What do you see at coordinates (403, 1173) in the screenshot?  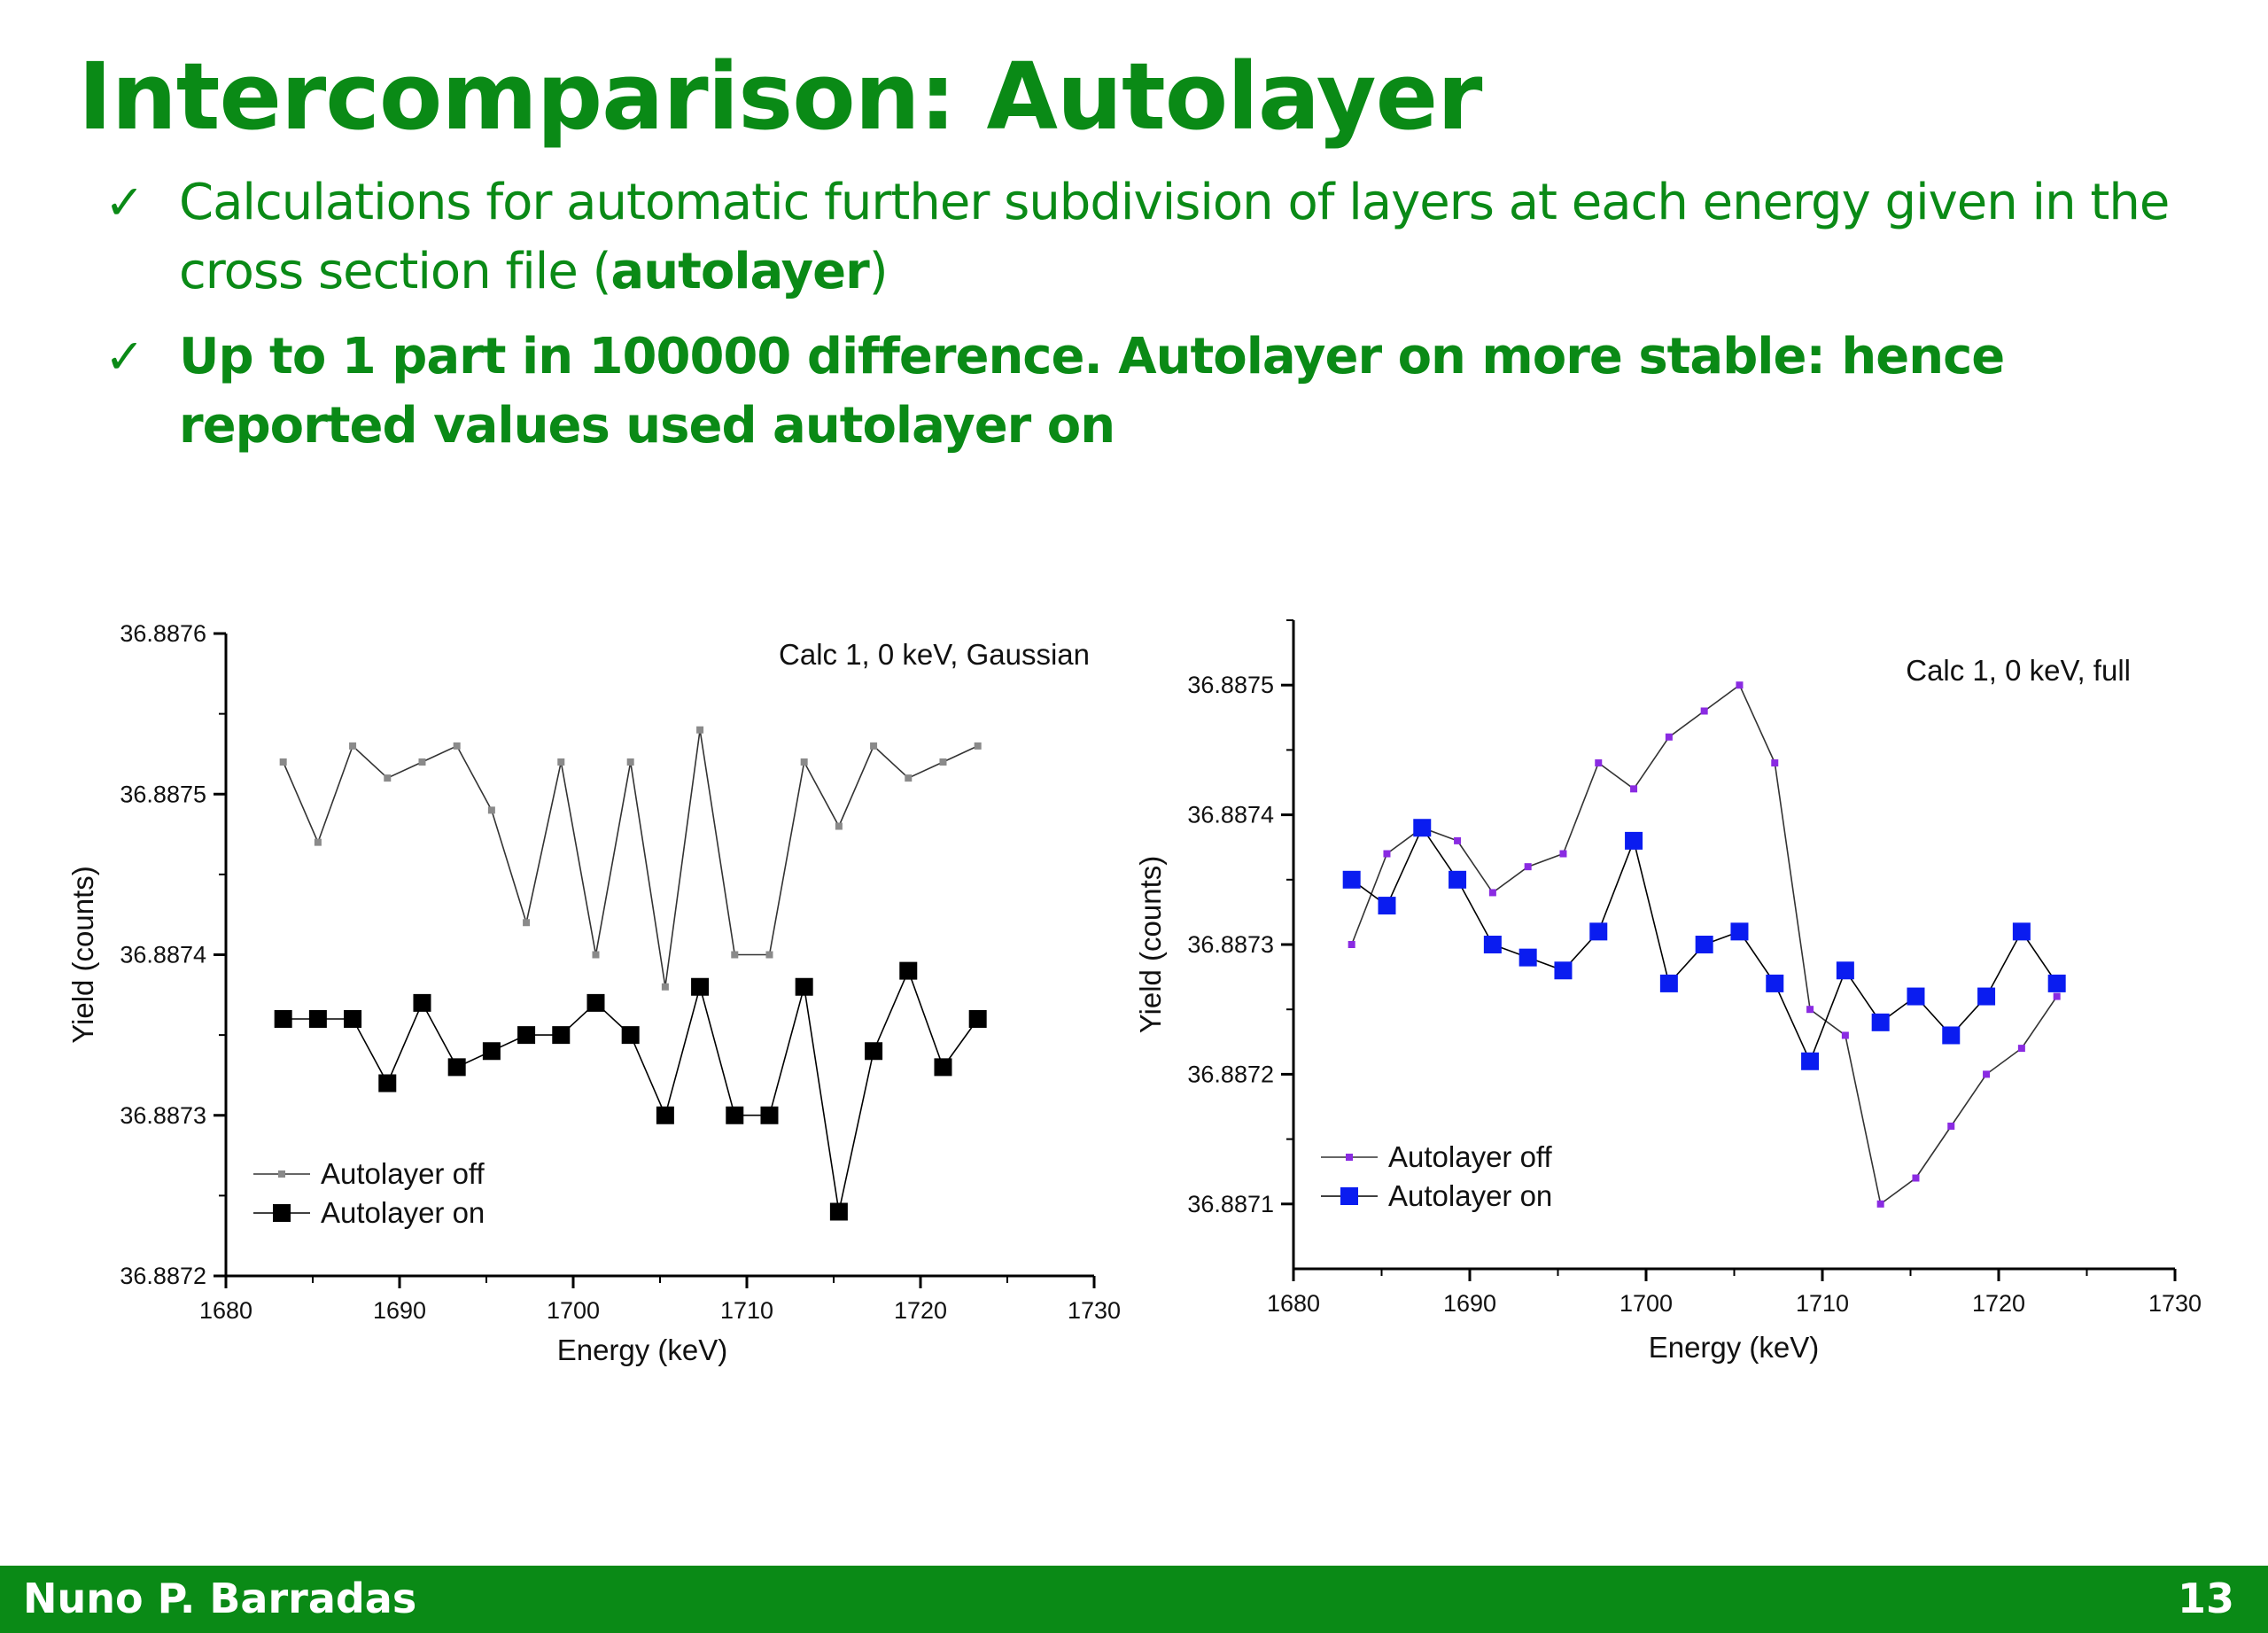 I see `legend-label: Autolayer off` at bounding box center [403, 1173].